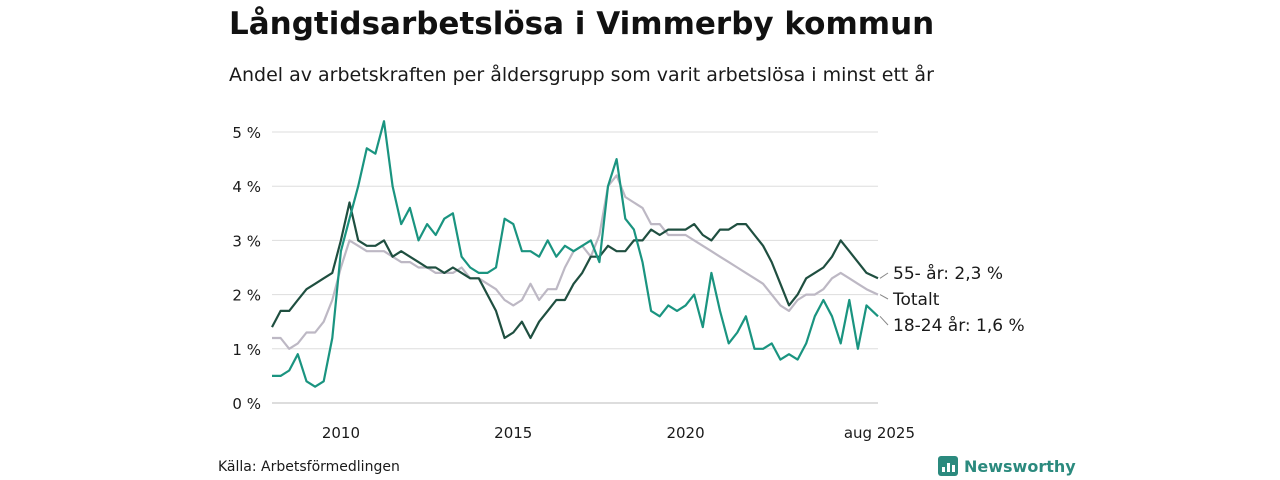 The height and width of the screenshot is (480, 1280). What do you see at coordinates (1020, 466) in the screenshot?
I see `brand-name: Newsworthy` at bounding box center [1020, 466].